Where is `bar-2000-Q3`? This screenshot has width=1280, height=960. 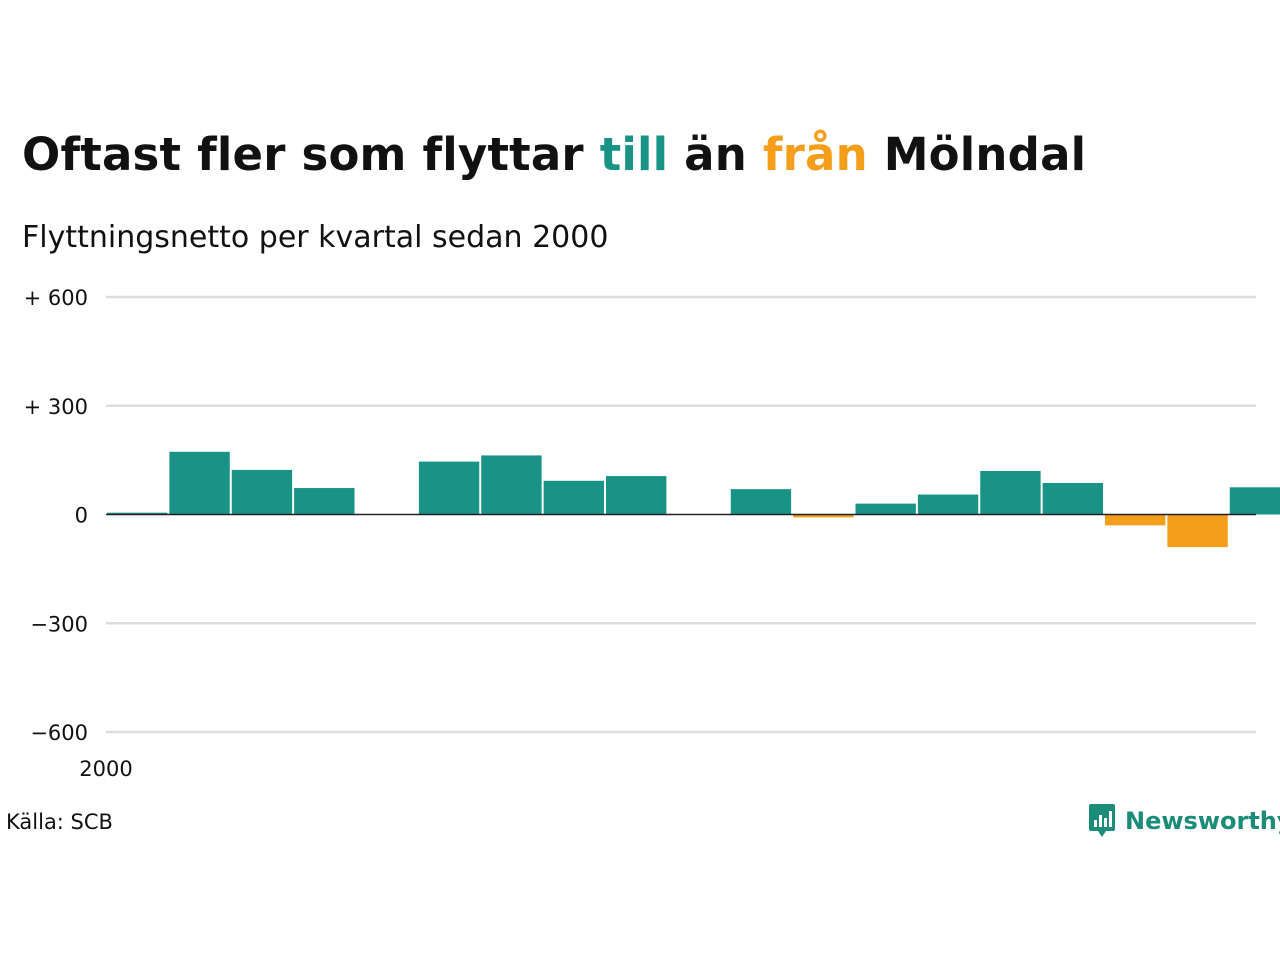
bar-2000-Q3 is located at coordinates (262, 492).